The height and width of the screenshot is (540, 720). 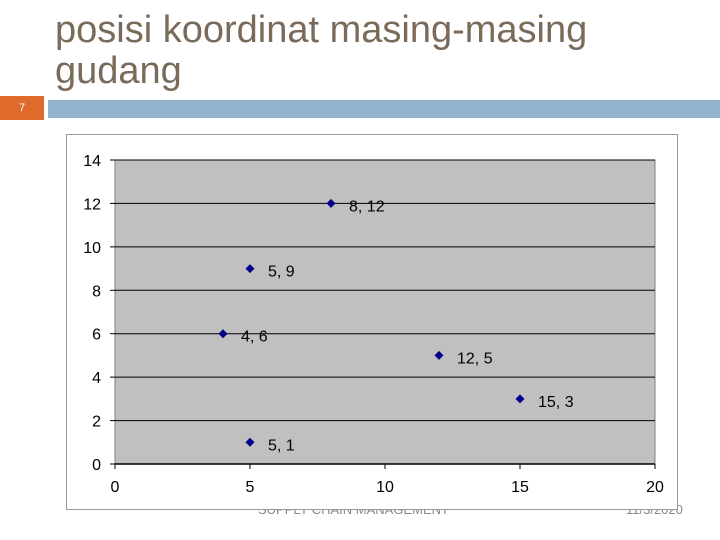 I want to click on slide-number-badge: 7, so click(x=22, y=108).